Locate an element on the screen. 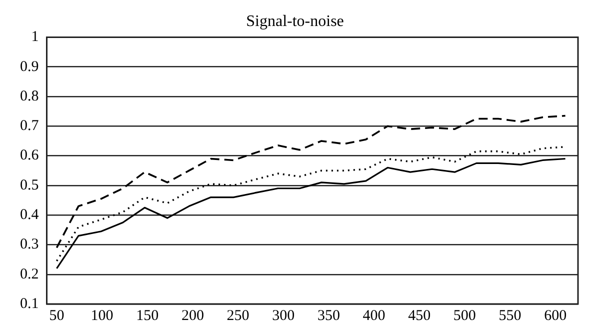 The image size is (600, 336). y-tick-label: 0.1 is located at coordinates (29, 304).